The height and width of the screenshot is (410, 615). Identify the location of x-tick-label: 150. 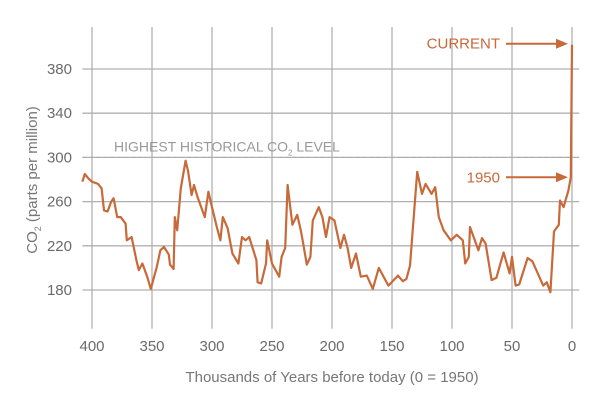
(391, 346).